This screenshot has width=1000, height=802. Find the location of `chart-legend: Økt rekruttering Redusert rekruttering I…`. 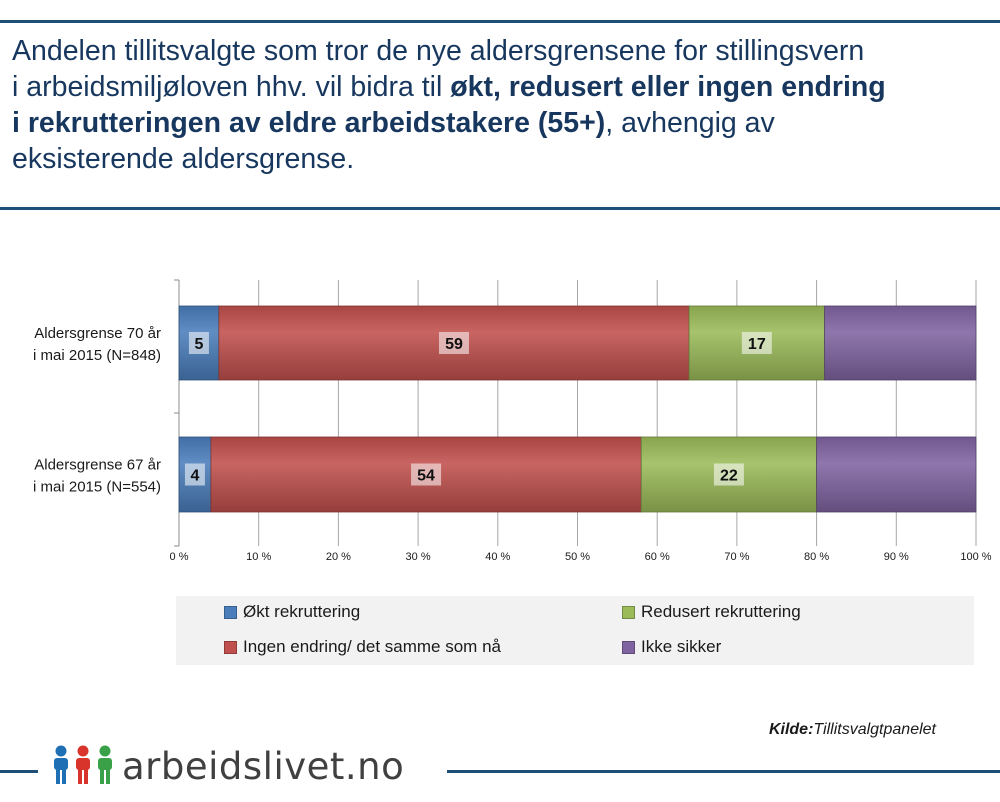

chart-legend: Økt rekruttering Redusert rekruttering I… is located at coordinates (575, 630).